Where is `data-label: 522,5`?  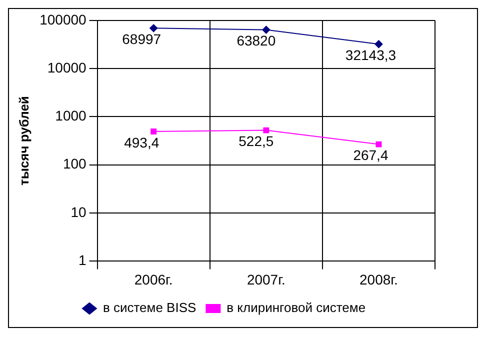 data-label: 522,5 is located at coordinates (256, 141).